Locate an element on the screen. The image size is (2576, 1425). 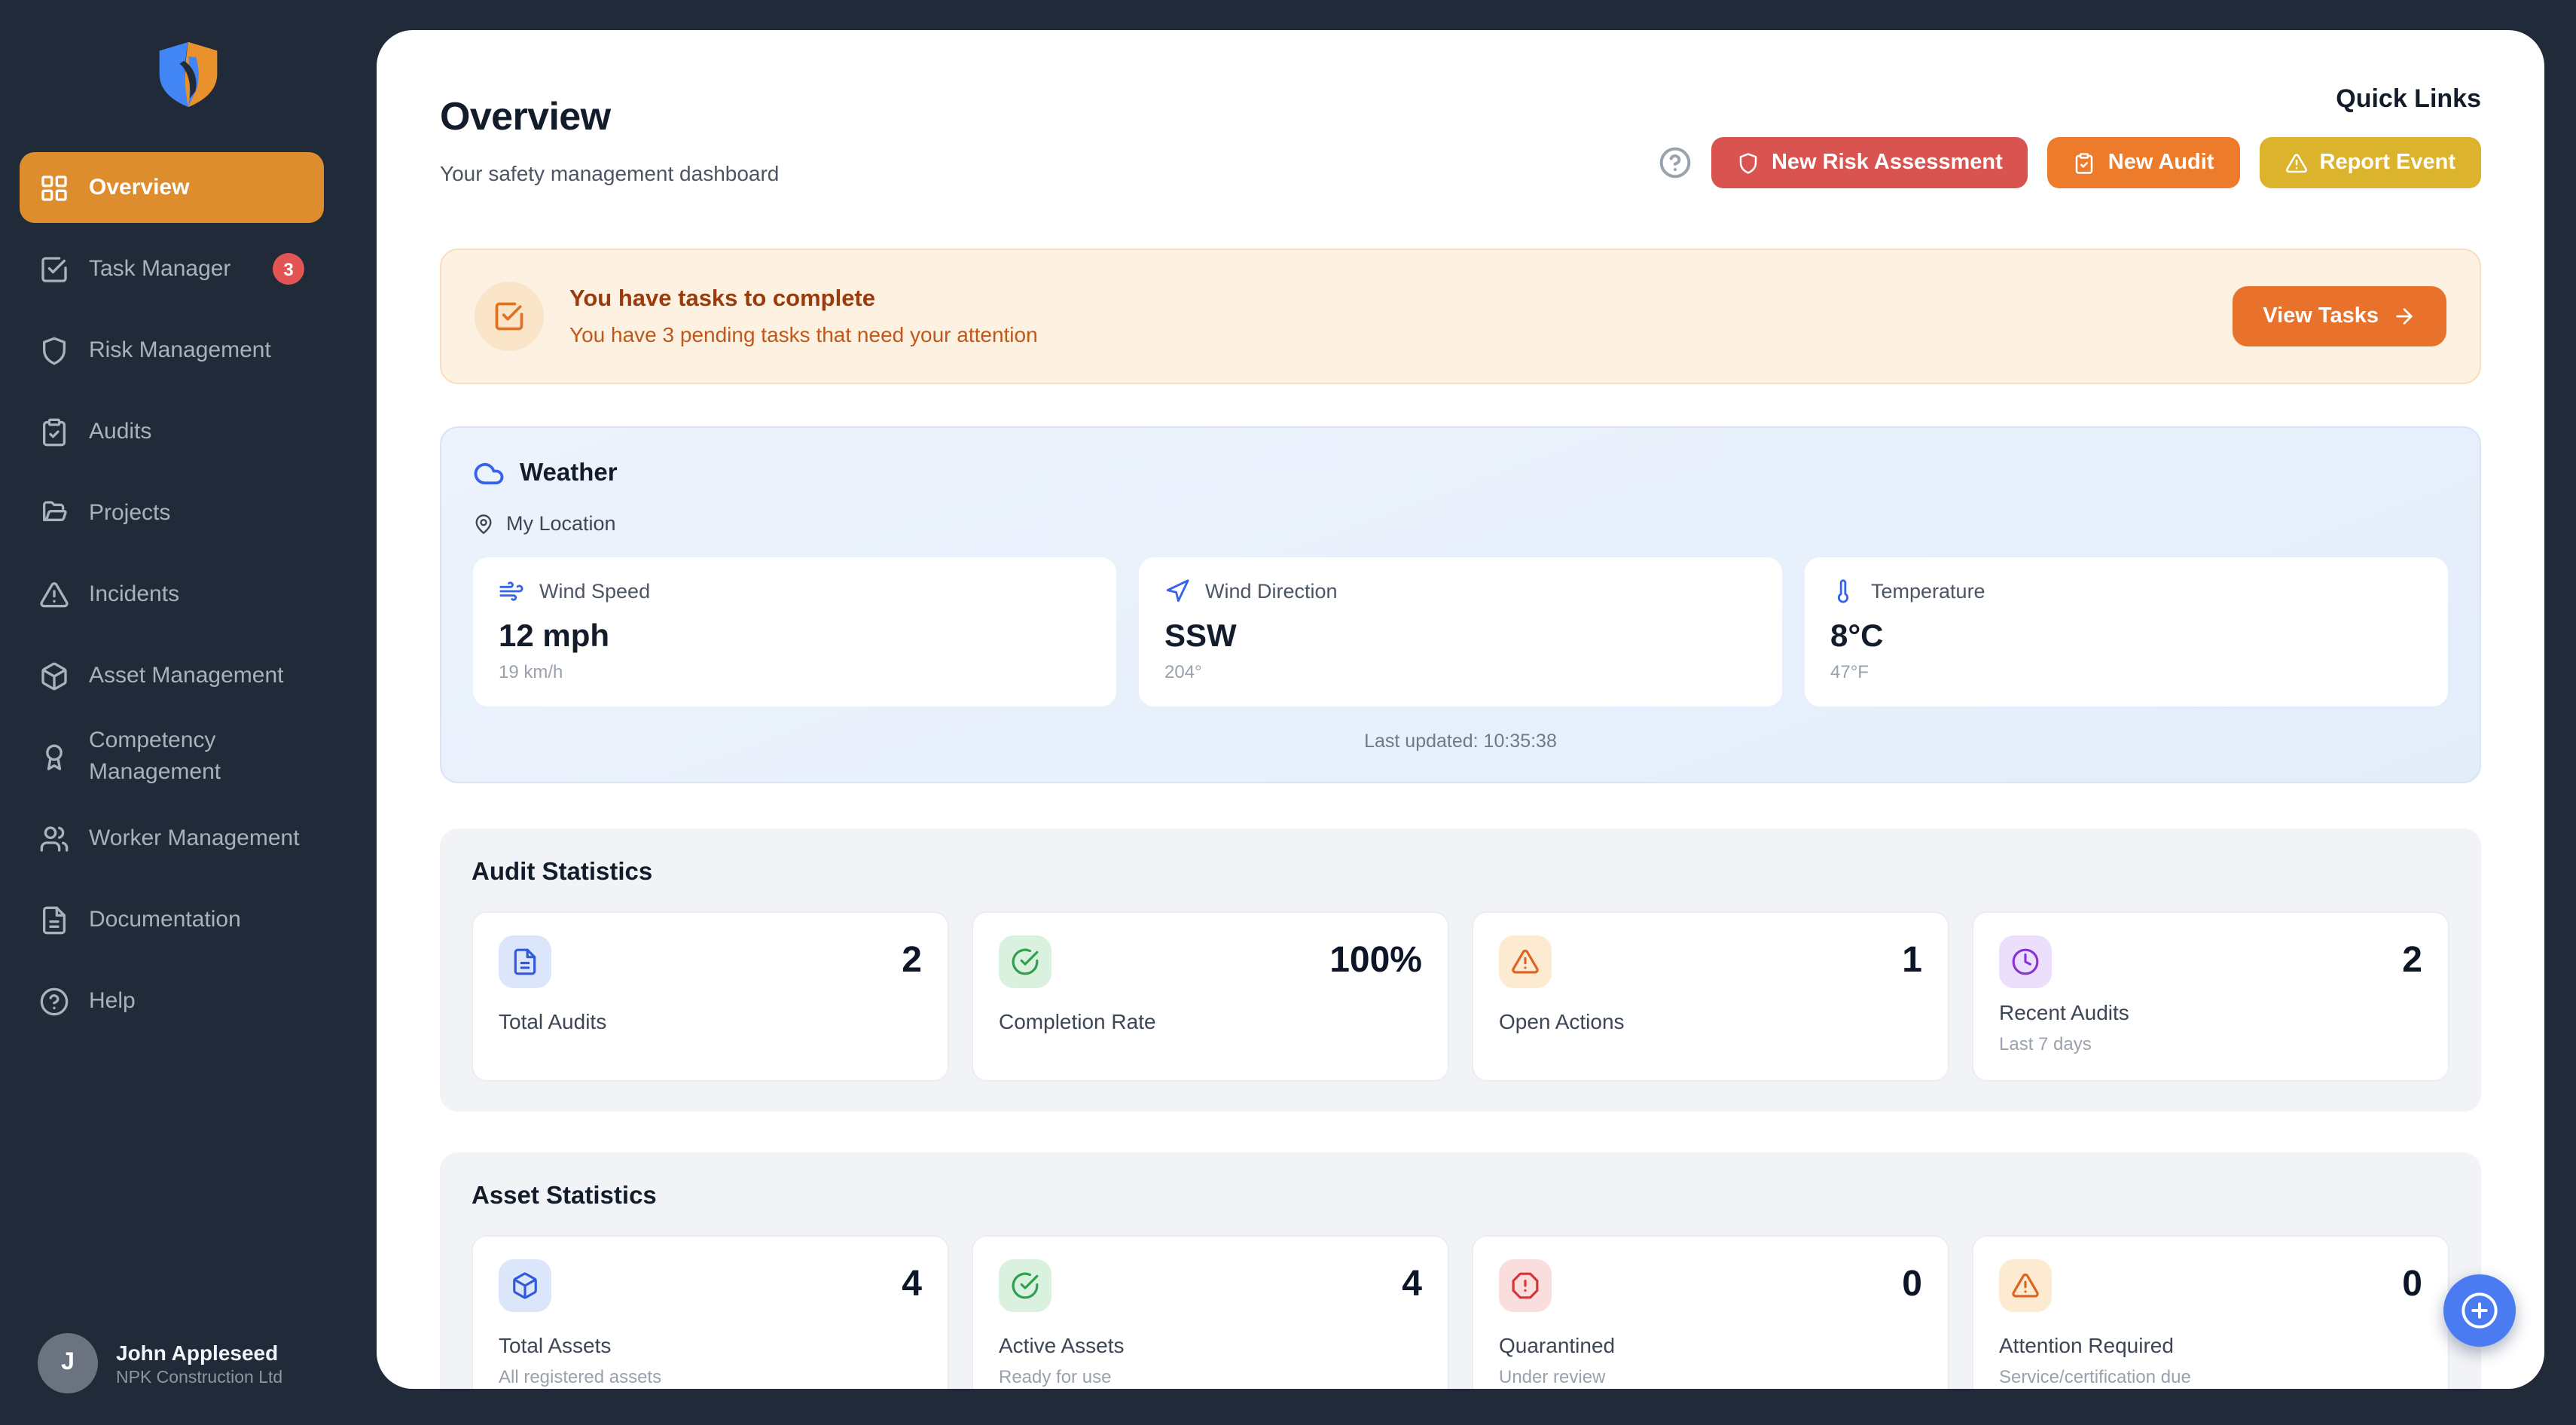
app-logo is located at coordinates (189, 55).